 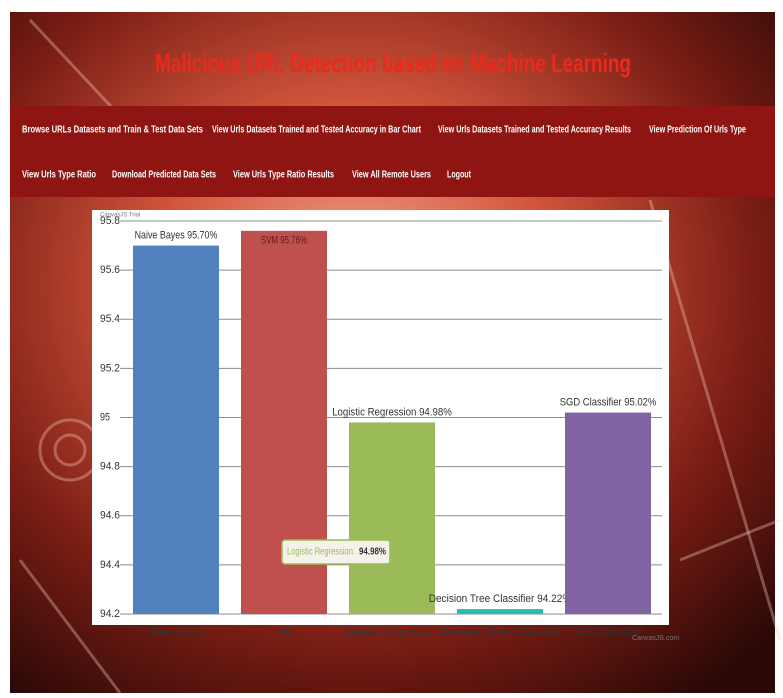 I want to click on y-tick-label: 94.2, so click(x=110, y=614).